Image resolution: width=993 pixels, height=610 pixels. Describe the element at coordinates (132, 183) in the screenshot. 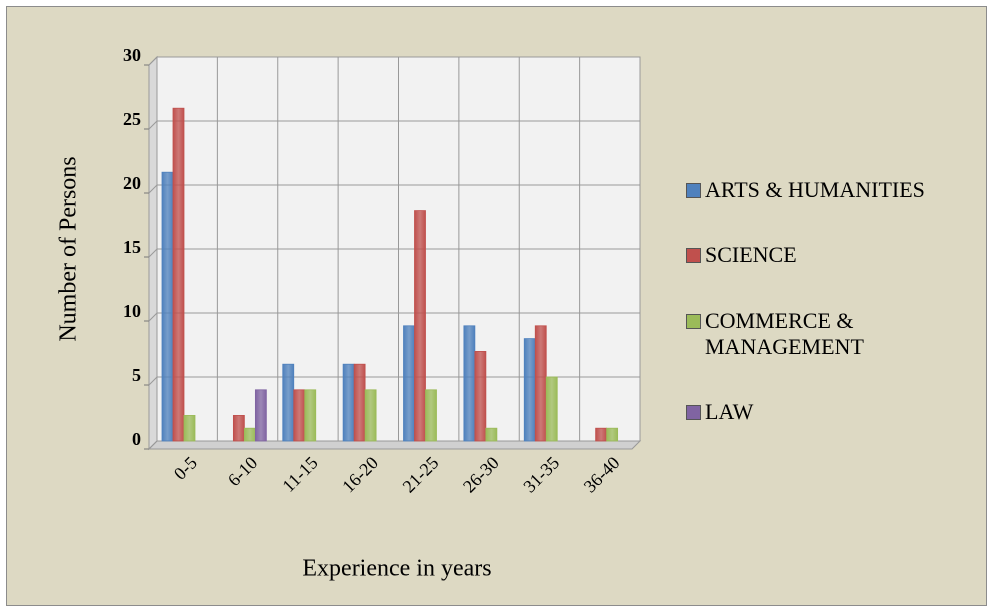

I see `y-tick-label: 20` at that location.